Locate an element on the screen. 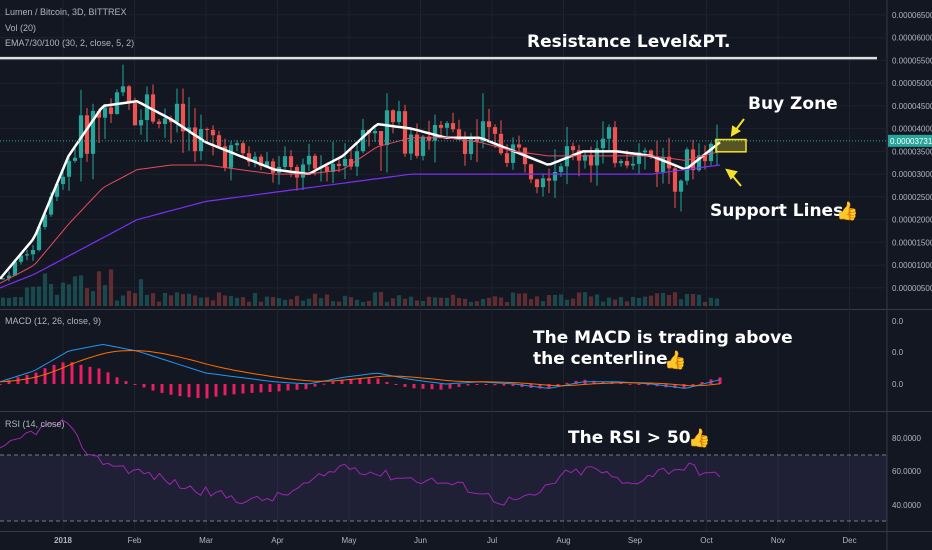  rsi-line is located at coordinates (360, 462).